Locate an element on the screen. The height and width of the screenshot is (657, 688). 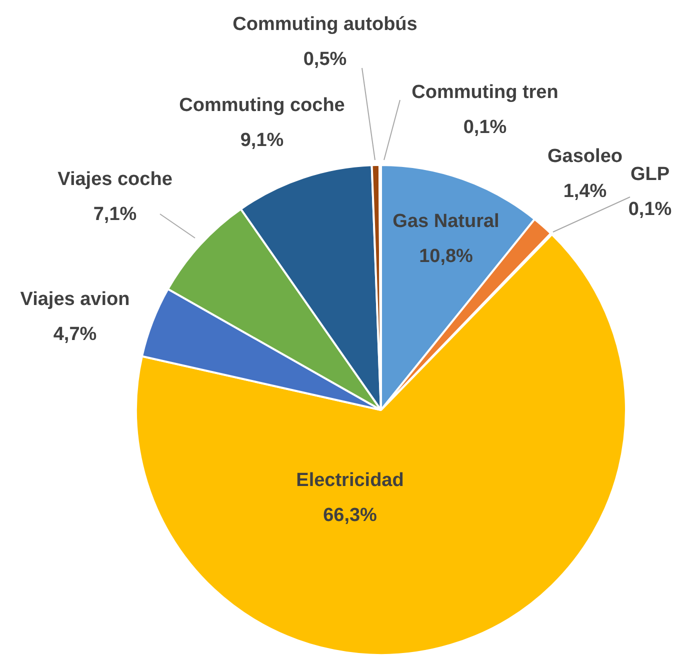
slice-label: Gas Natural is located at coordinates (446, 221).